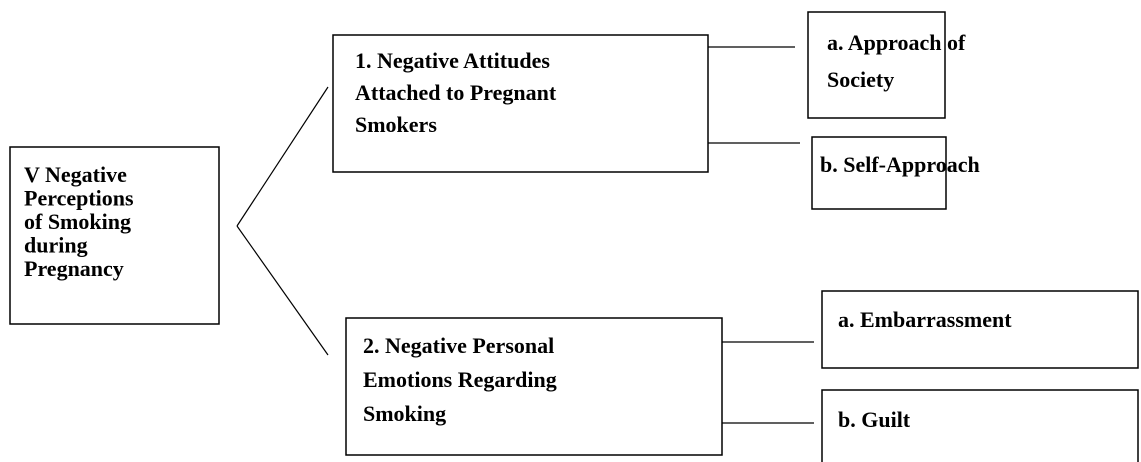  What do you see at coordinates (75, 174) in the screenshot?
I see `node-label: V Negative` at bounding box center [75, 174].